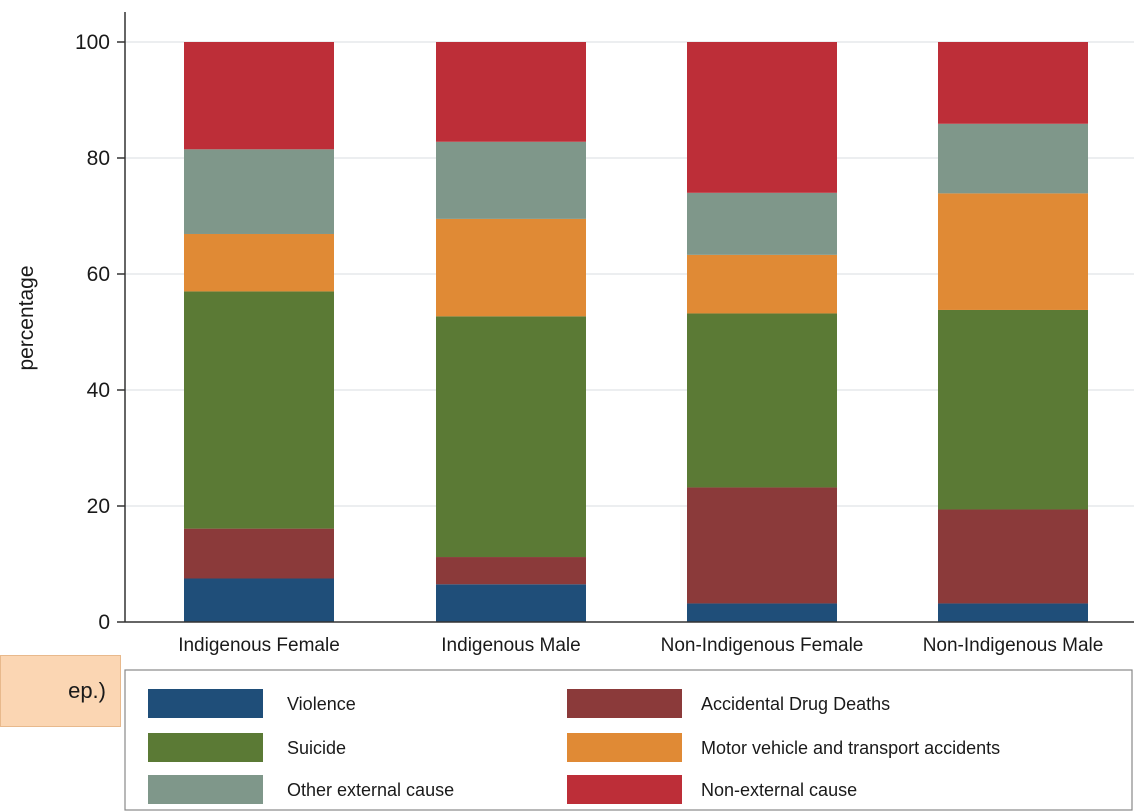 This screenshot has height=812, width=1134. Describe the element at coordinates (370, 790) in the screenshot. I see `legend-label: Other external cause` at that location.